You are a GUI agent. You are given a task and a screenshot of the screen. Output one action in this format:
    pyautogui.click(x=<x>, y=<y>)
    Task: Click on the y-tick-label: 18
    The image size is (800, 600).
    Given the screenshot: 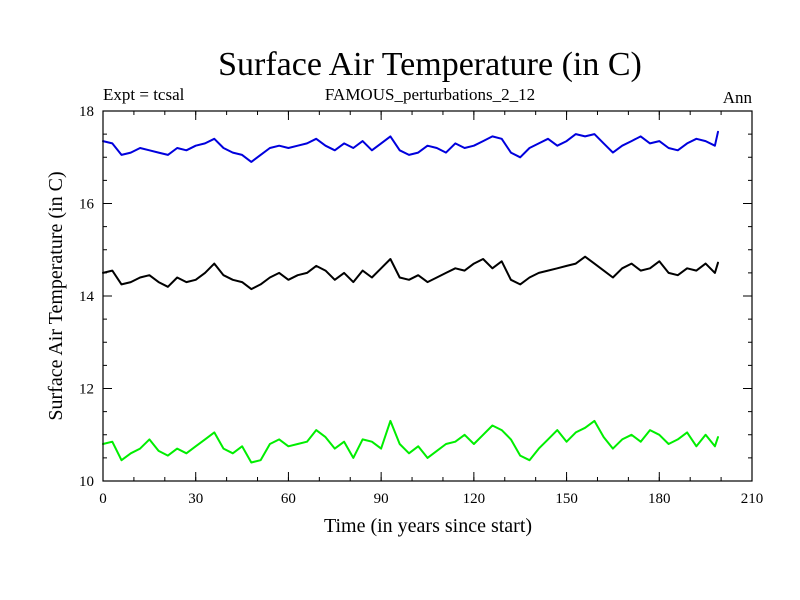 What is the action you would take?
    pyautogui.click(x=86, y=112)
    